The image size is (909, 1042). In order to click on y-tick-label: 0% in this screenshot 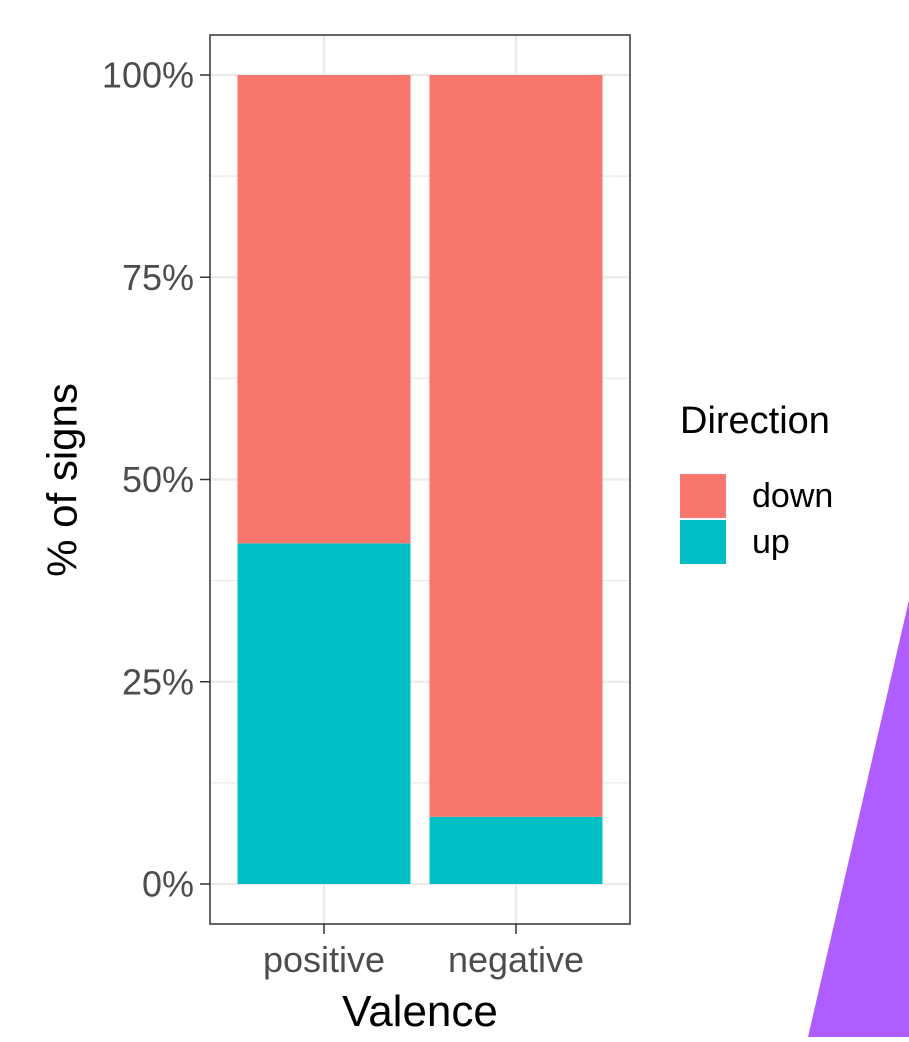, I will do `click(168, 884)`.